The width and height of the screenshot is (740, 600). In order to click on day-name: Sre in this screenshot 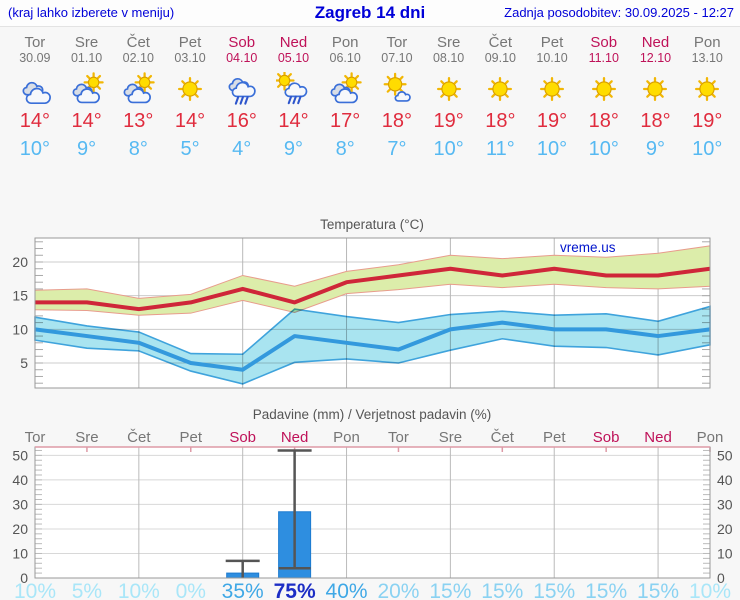, I will do `click(86, 42)`.